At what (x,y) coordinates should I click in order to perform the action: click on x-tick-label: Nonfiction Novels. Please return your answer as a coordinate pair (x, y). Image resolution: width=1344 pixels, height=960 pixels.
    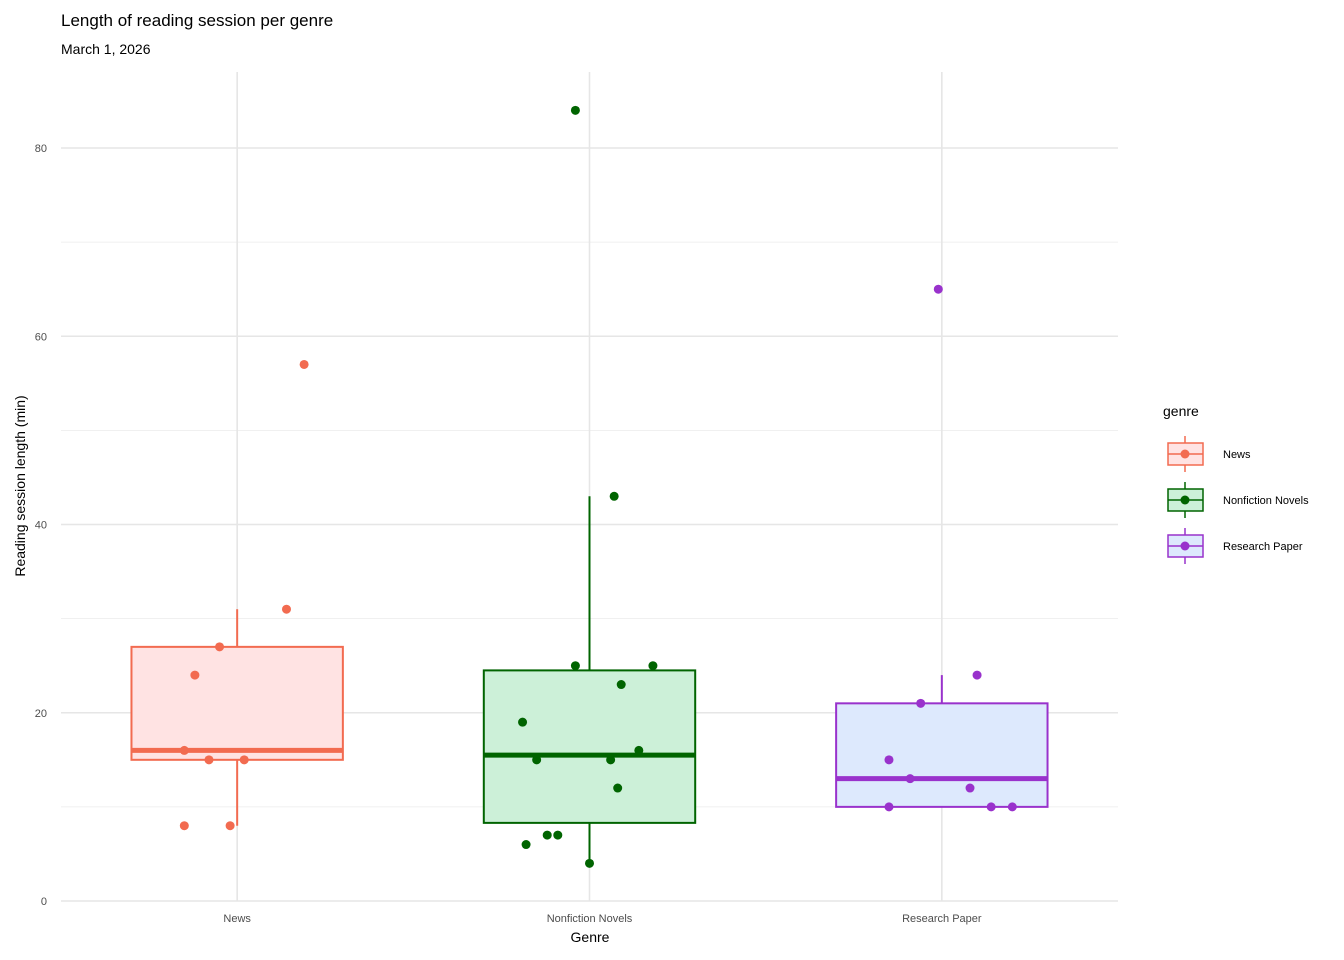
    Looking at the image, I should click on (590, 919).